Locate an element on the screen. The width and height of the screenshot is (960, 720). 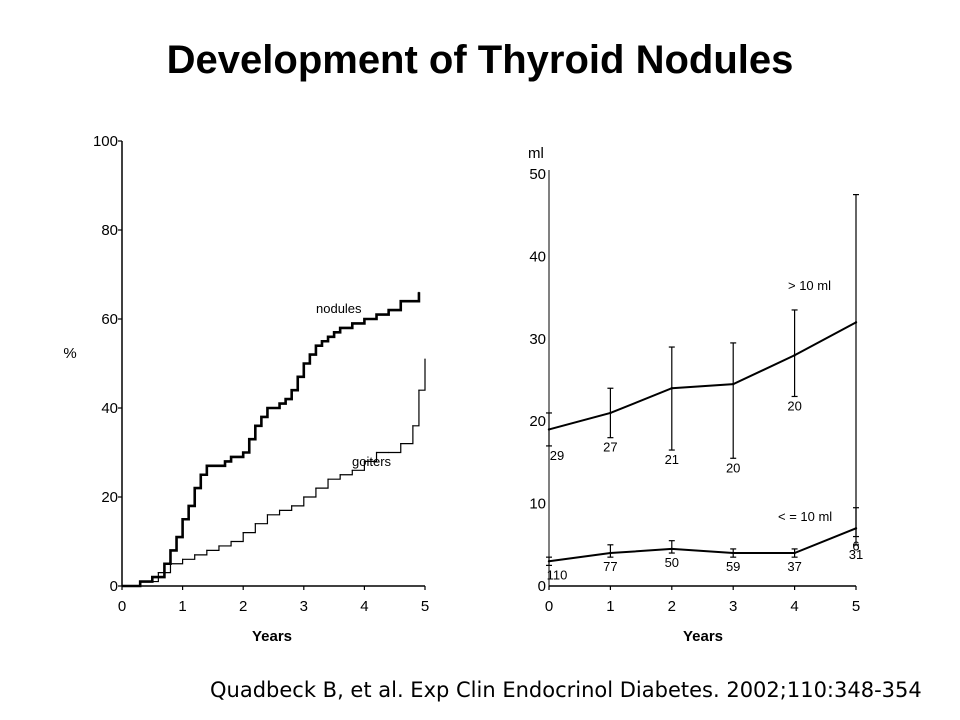
left-x-tick-label: 5 is located at coordinates (425, 606).